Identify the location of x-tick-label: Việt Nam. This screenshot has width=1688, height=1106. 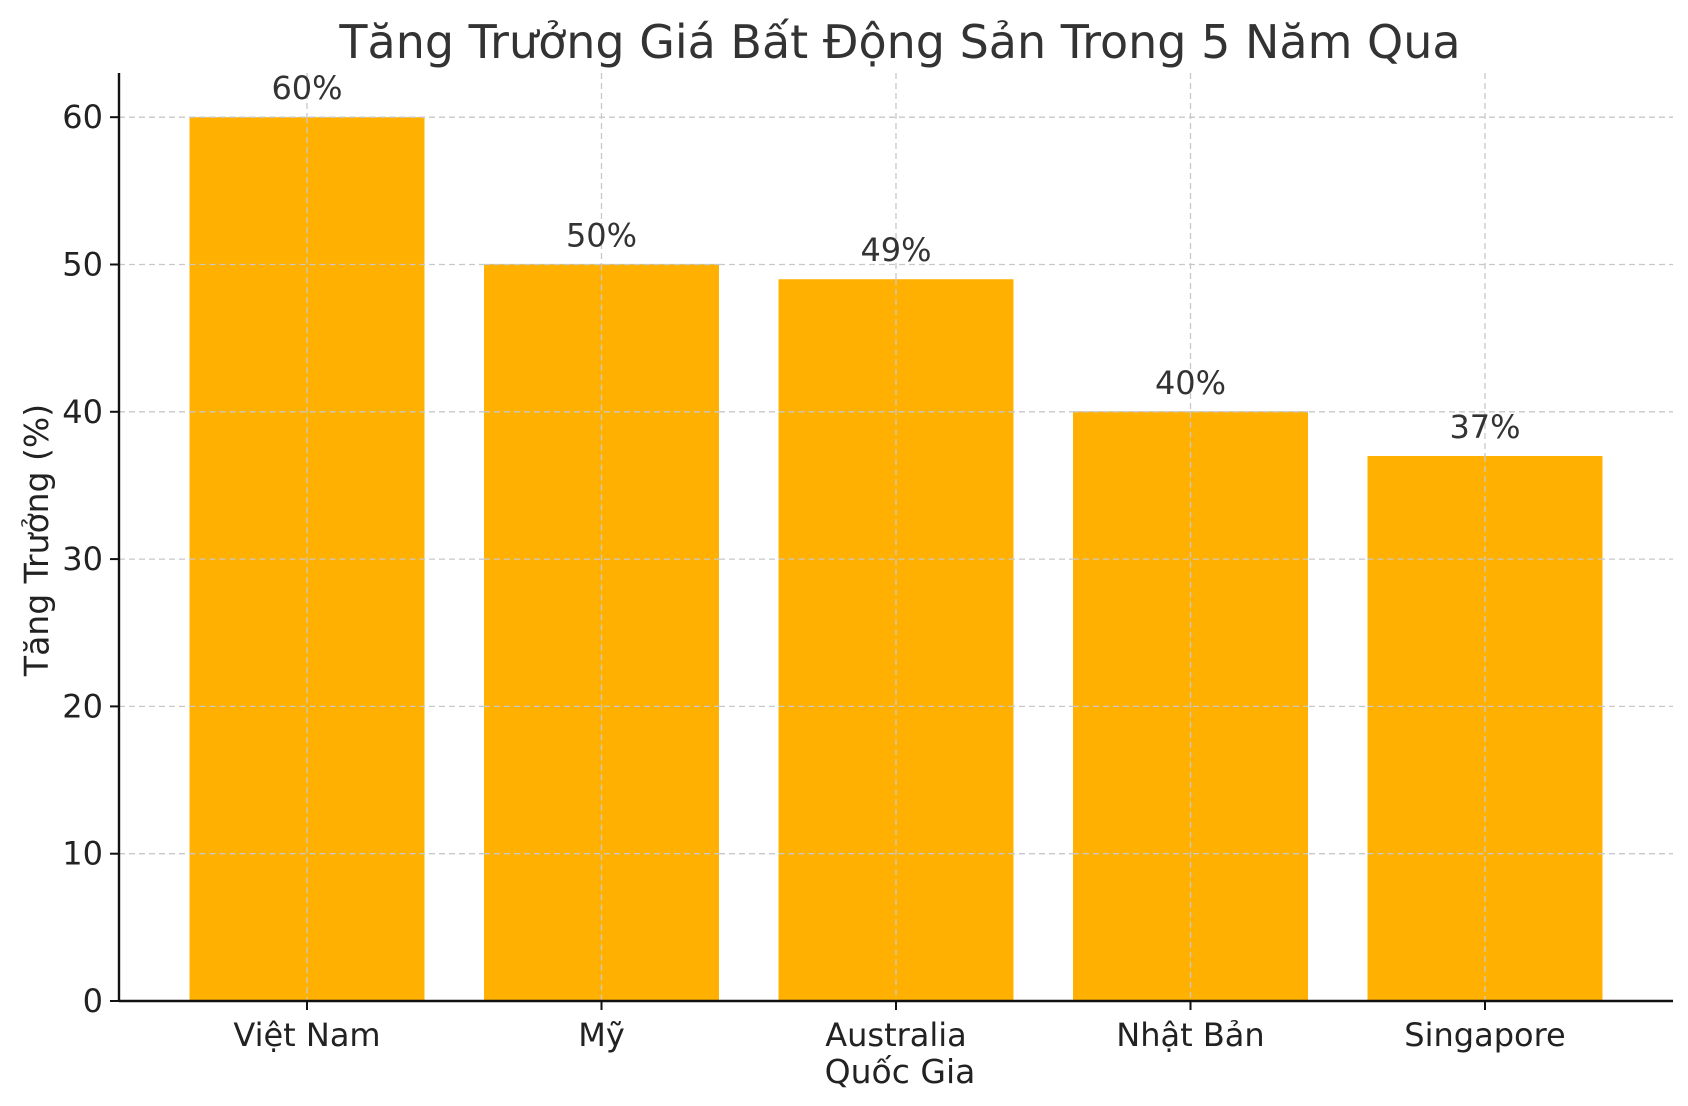
(306, 1035).